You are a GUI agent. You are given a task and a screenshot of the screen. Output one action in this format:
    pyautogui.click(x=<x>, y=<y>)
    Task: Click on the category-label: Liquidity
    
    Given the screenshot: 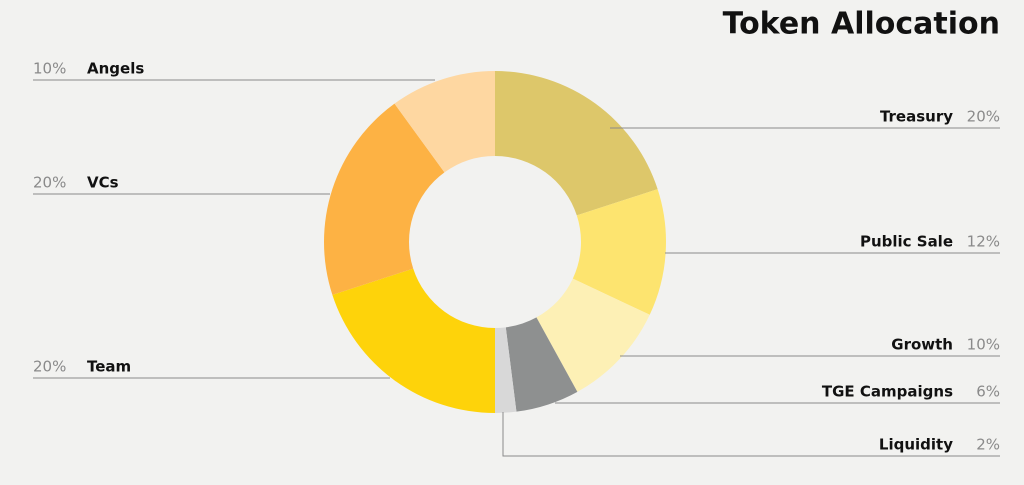 What is the action you would take?
    pyautogui.click(x=916, y=445)
    